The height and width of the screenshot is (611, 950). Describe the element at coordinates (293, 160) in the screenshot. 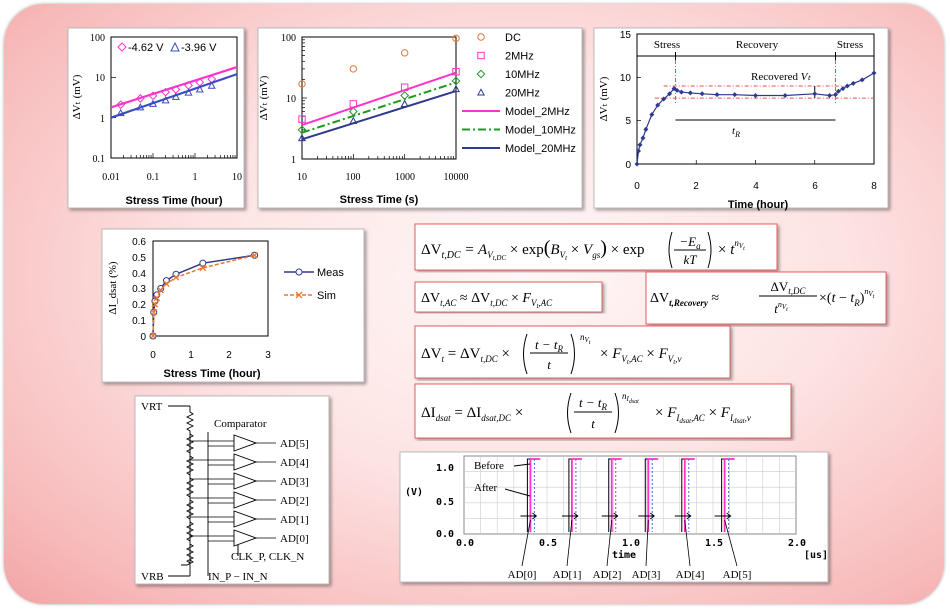

I see `chart2-ytick: 1` at that location.